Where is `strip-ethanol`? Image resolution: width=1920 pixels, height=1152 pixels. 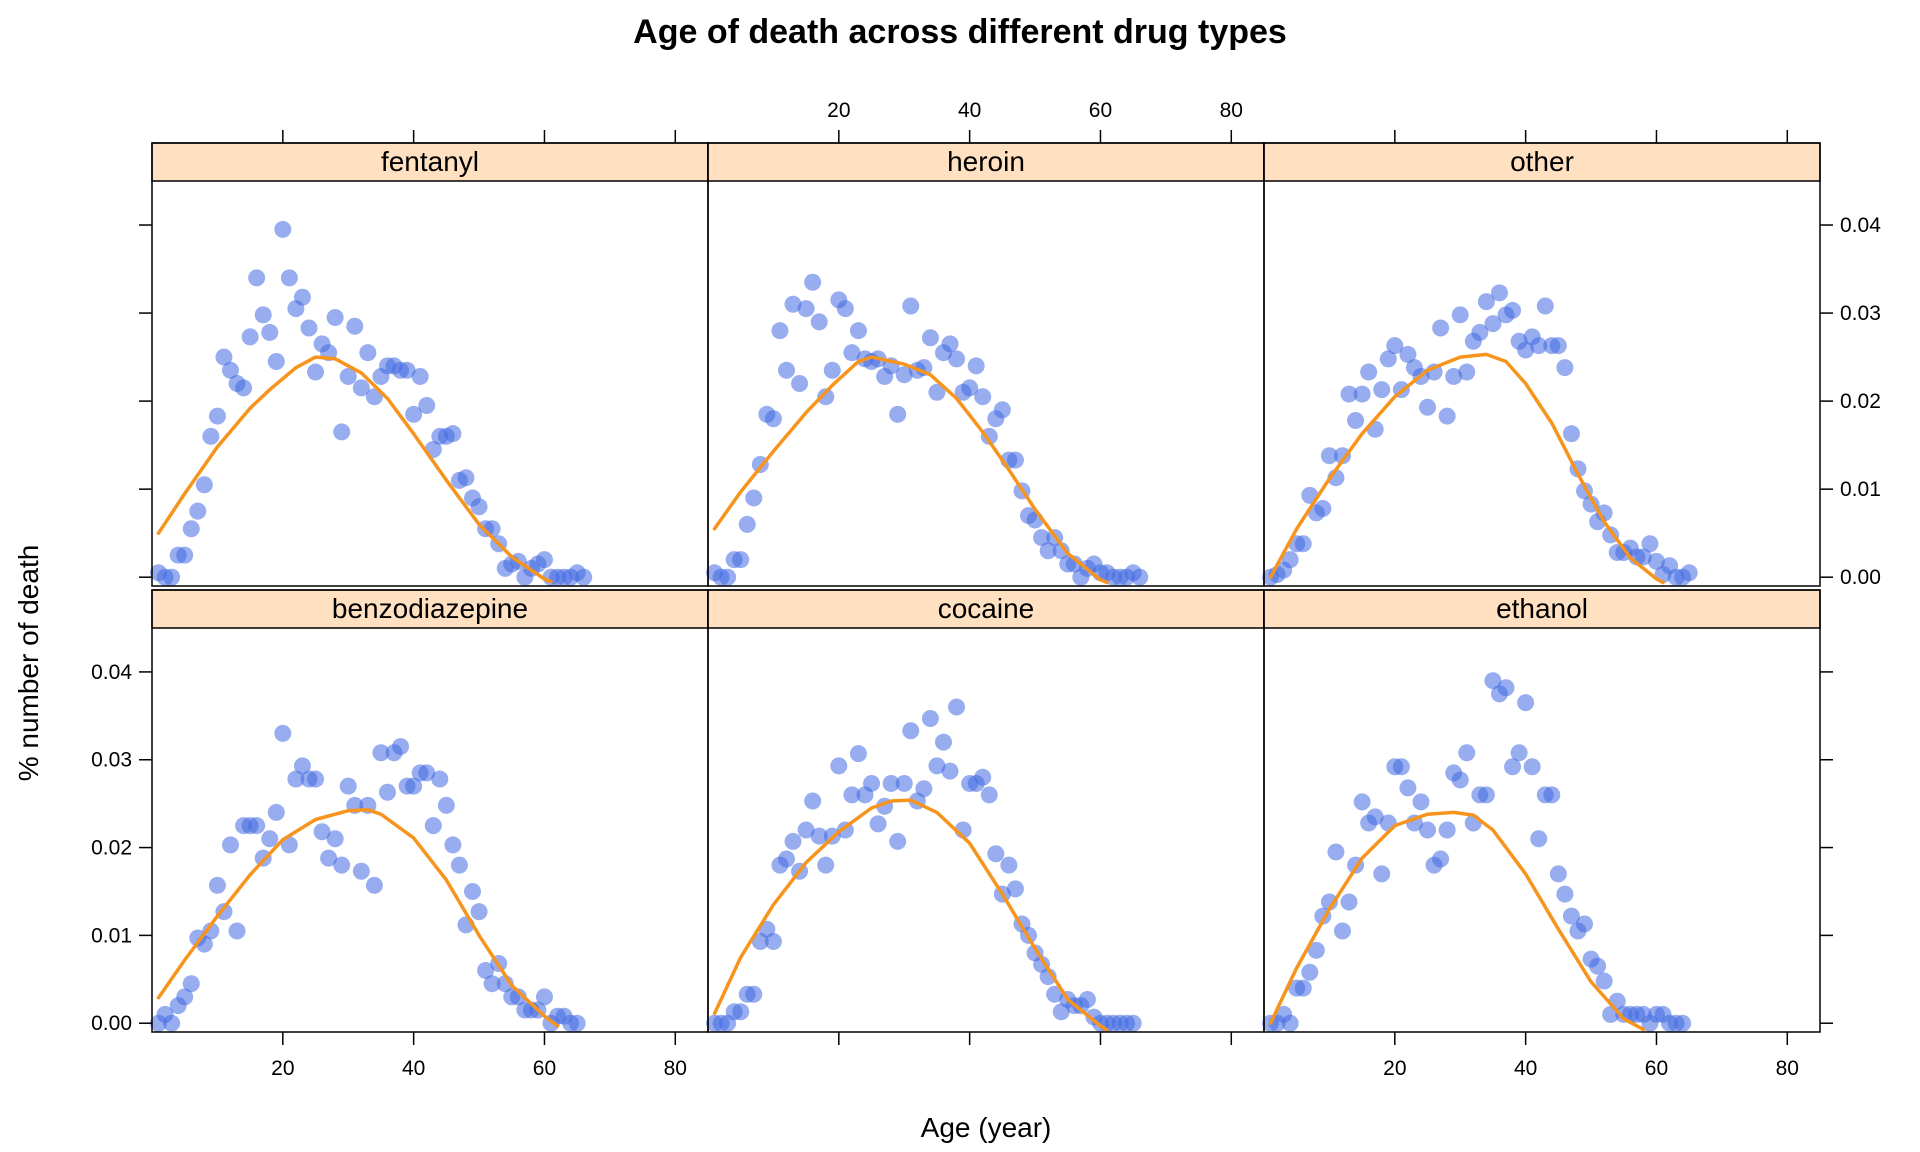
strip-ethanol is located at coordinates (1542, 609).